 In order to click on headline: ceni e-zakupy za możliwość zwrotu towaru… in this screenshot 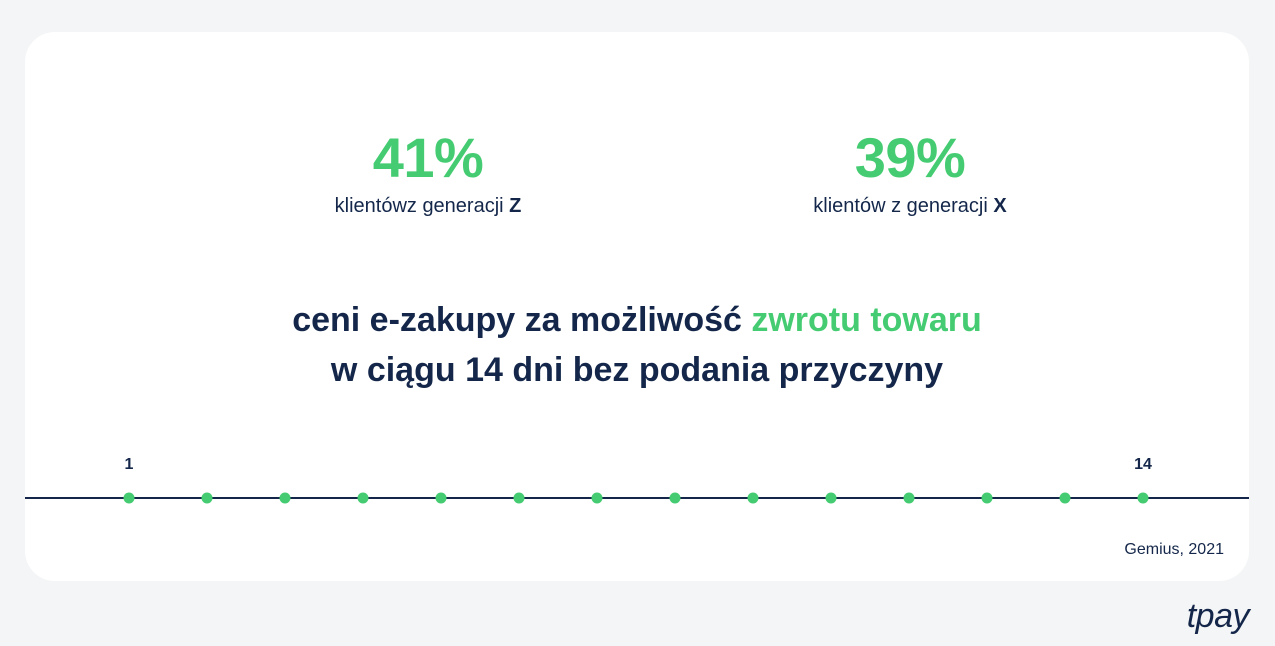, I will do `click(637, 345)`.